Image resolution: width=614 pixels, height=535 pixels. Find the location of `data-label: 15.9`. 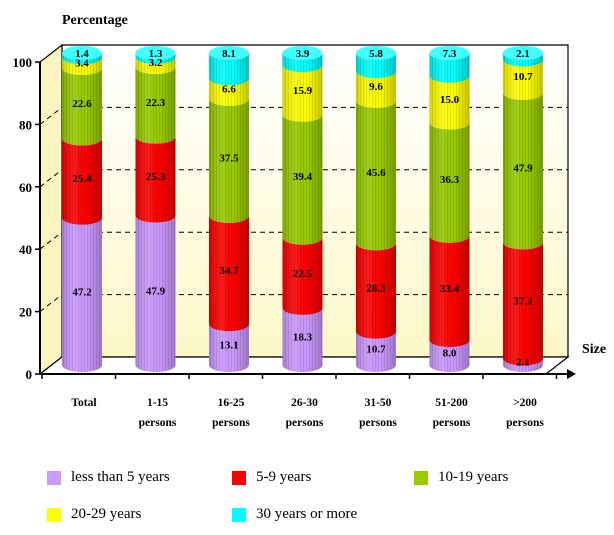

data-label: 15.9 is located at coordinates (303, 91).